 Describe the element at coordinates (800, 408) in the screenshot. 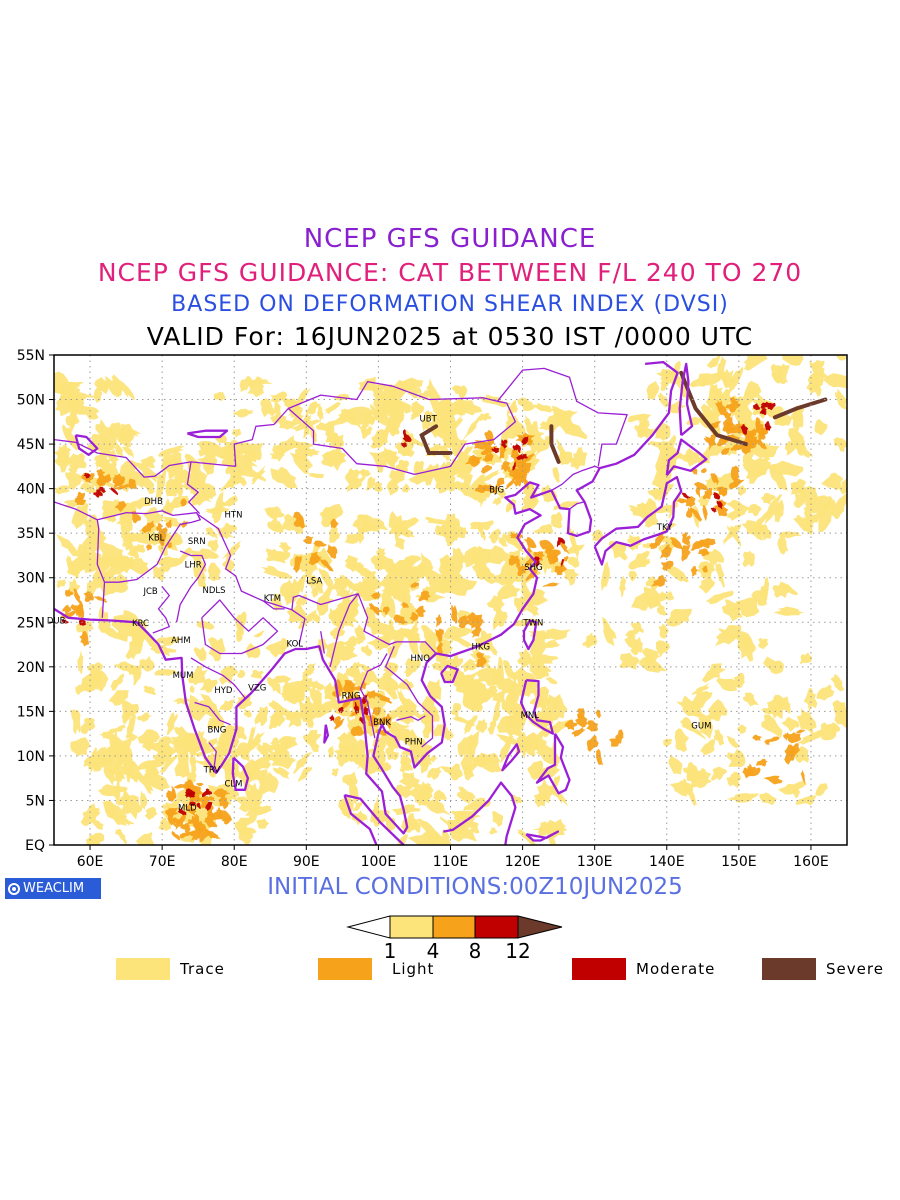

I see `severe-streak` at that location.